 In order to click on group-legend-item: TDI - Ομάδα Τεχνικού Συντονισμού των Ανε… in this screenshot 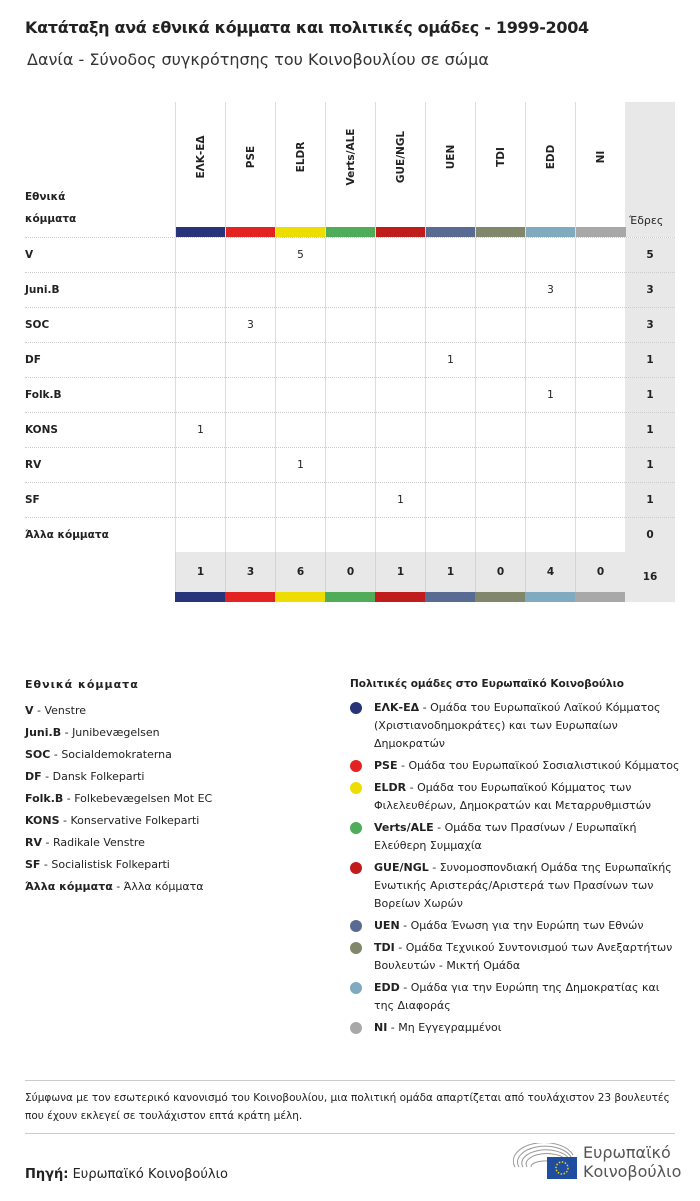, I will do `click(515, 957)`.